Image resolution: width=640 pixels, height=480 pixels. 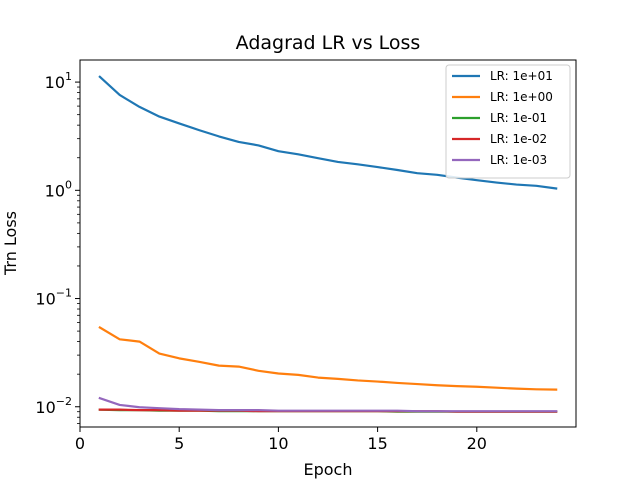 I want to click on x-tick-label: 10, so click(x=278, y=443).